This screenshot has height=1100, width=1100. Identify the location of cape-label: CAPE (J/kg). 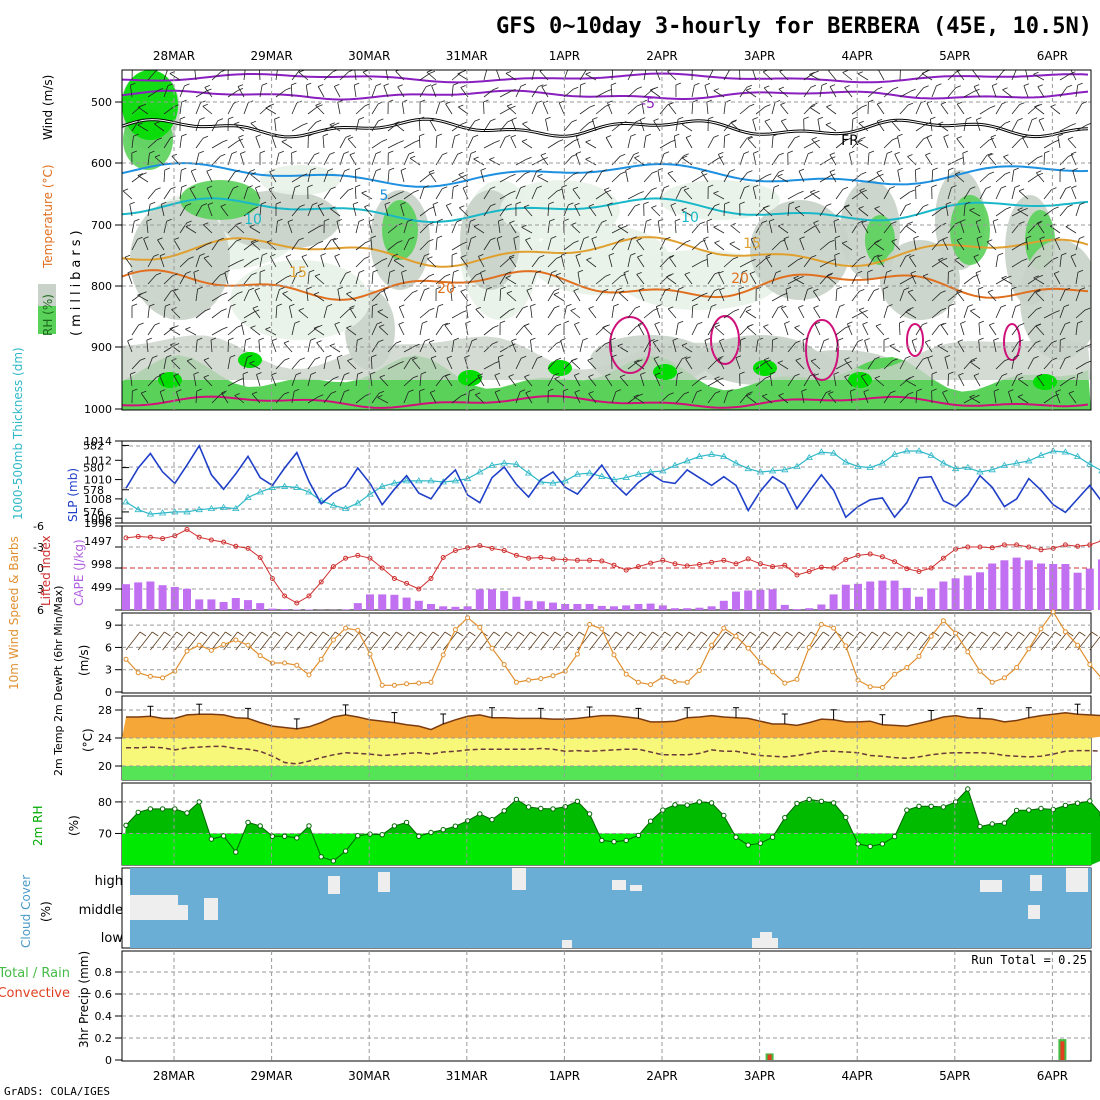
(79, 572).